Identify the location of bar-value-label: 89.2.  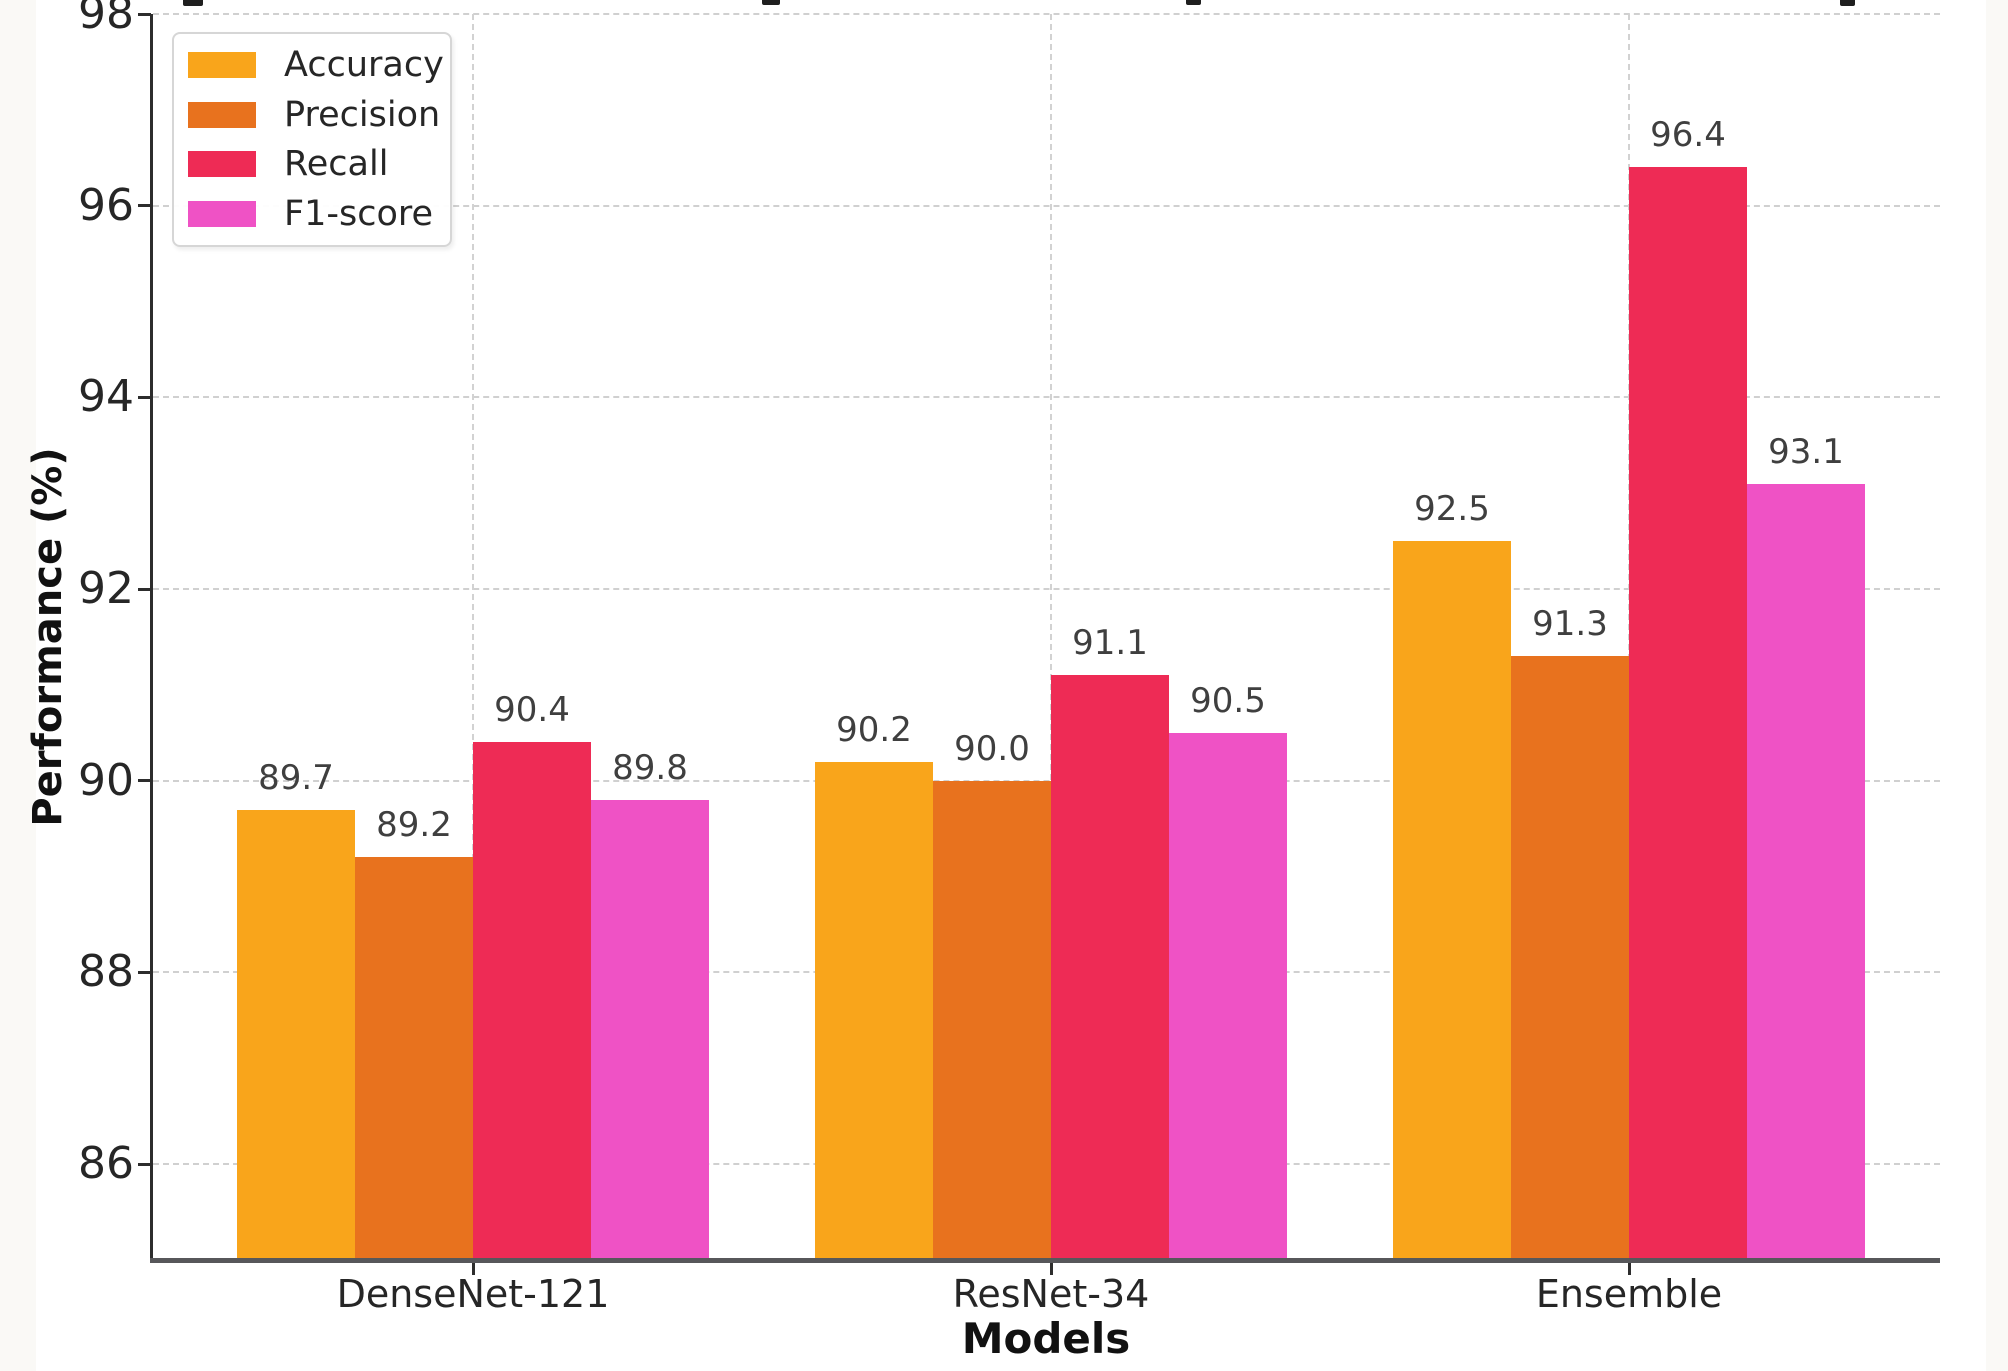
(414, 825).